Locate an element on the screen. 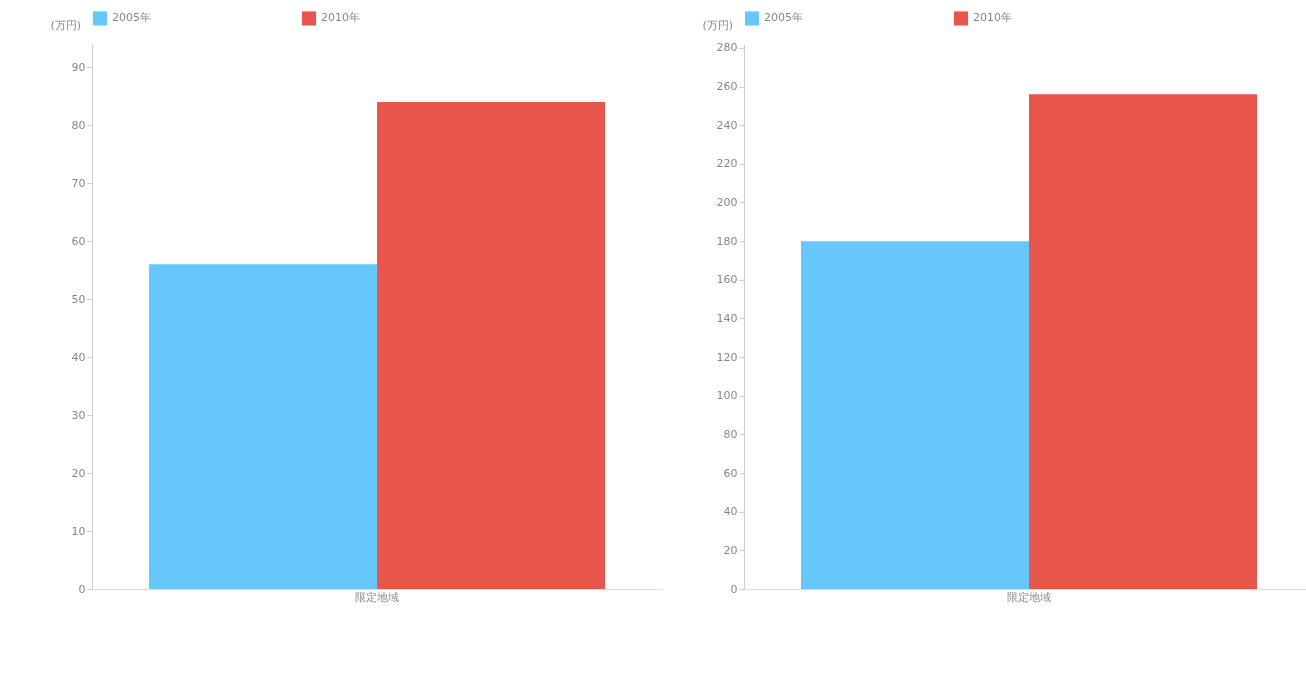 This screenshot has height=684, width=1306. y-tick-label: 90 is located at coordinates (78, 67).